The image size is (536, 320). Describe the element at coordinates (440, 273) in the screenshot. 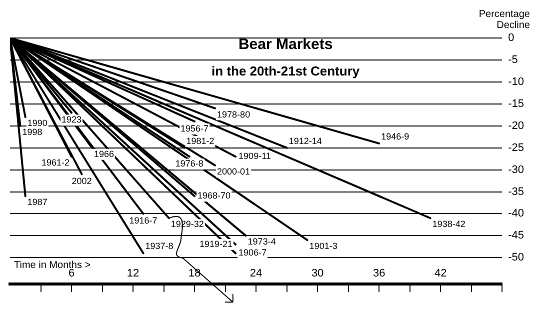

I see `x-tick-label: 42` at that location.